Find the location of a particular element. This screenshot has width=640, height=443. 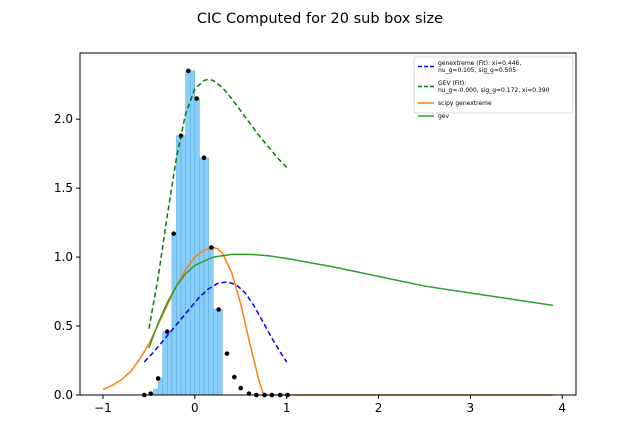

x-tick-label-4: 2 is located at coordinates (379, 408).